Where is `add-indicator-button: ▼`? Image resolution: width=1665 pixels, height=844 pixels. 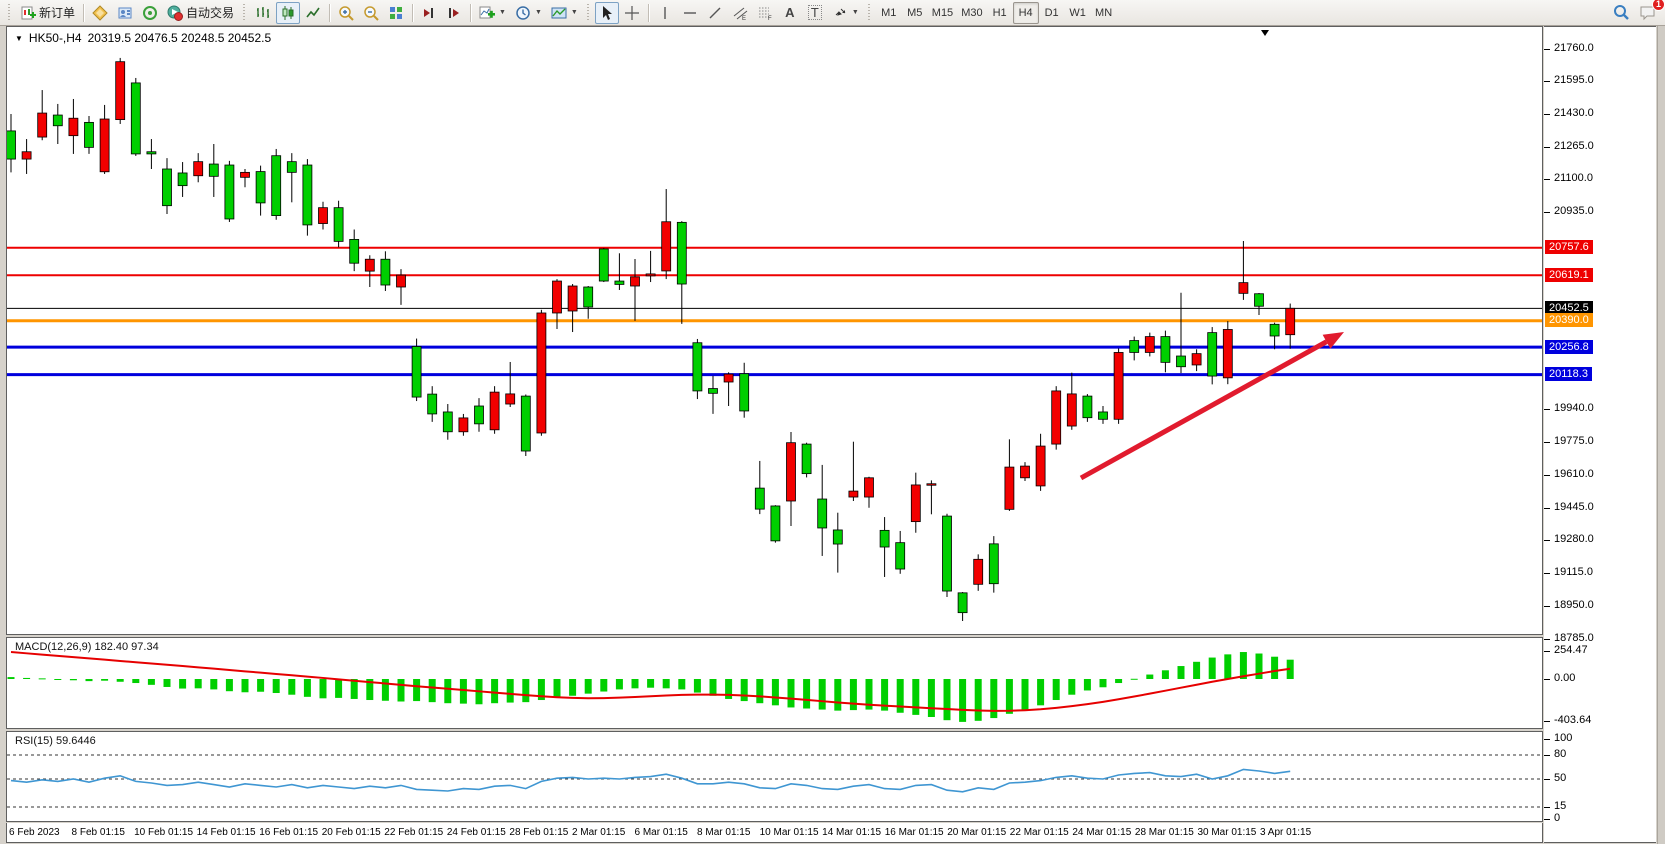
add-indicator-button: ▼ is located at coordinates (492, 13).